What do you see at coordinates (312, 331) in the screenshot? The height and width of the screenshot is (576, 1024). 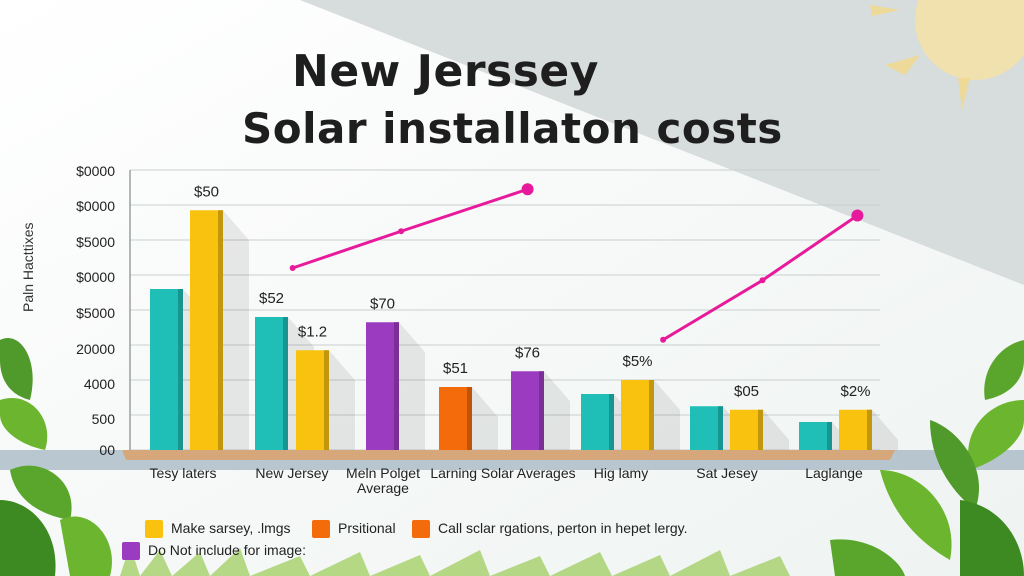 I see `bar-value-label: $1.2` at bounding box center [312, 331].